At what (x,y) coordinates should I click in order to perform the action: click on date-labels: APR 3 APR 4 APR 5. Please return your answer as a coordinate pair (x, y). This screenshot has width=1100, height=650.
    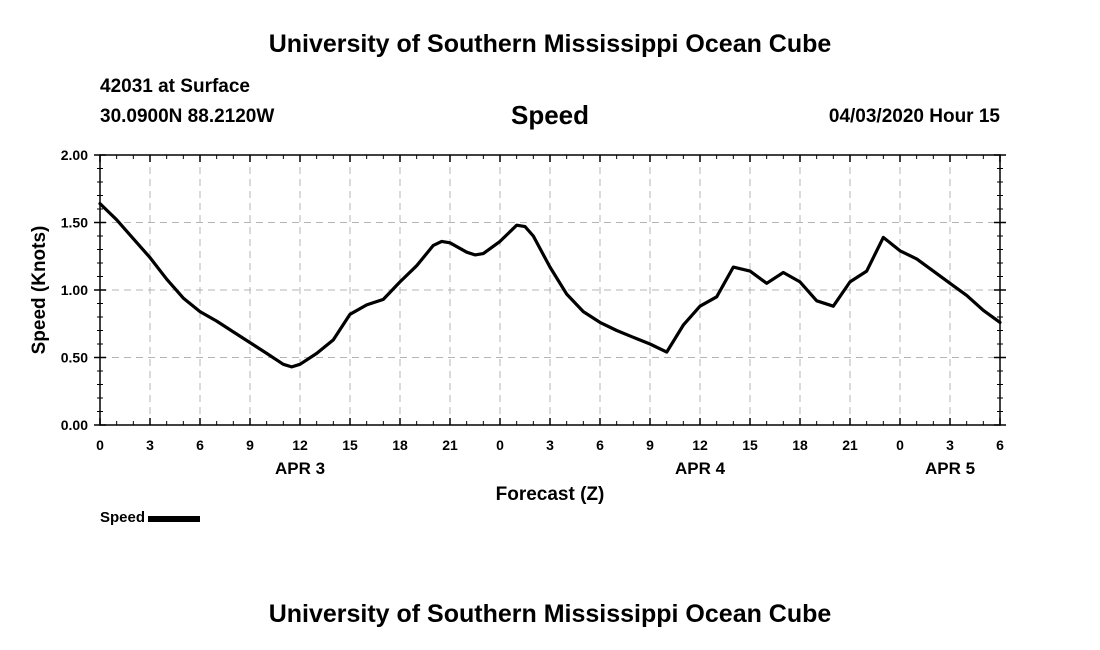
    Looking at the image, I should click on (625, 468).